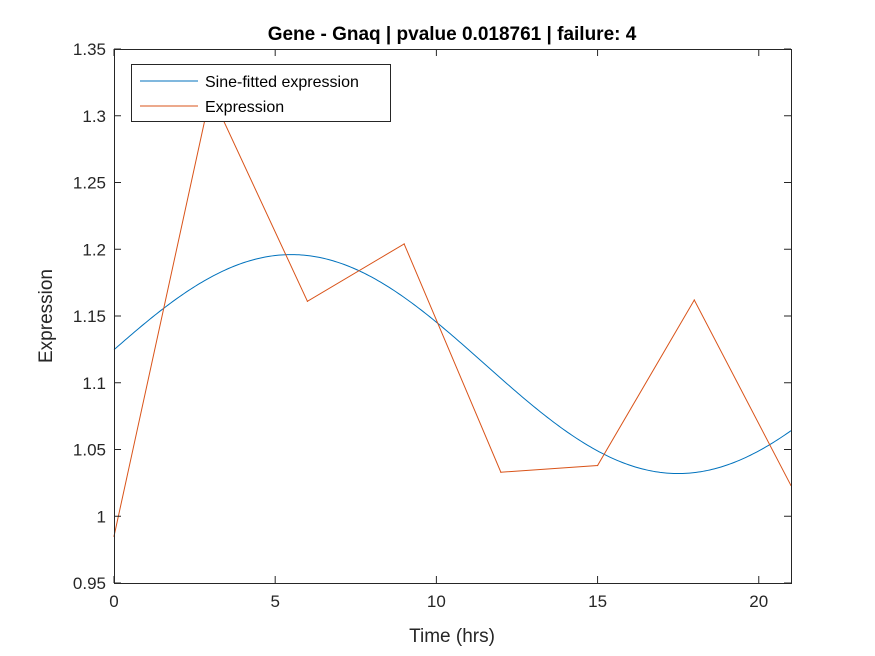 This screenshot has width=875, height=656. I want to click on x-tick-label: 5, so click(274, 601).